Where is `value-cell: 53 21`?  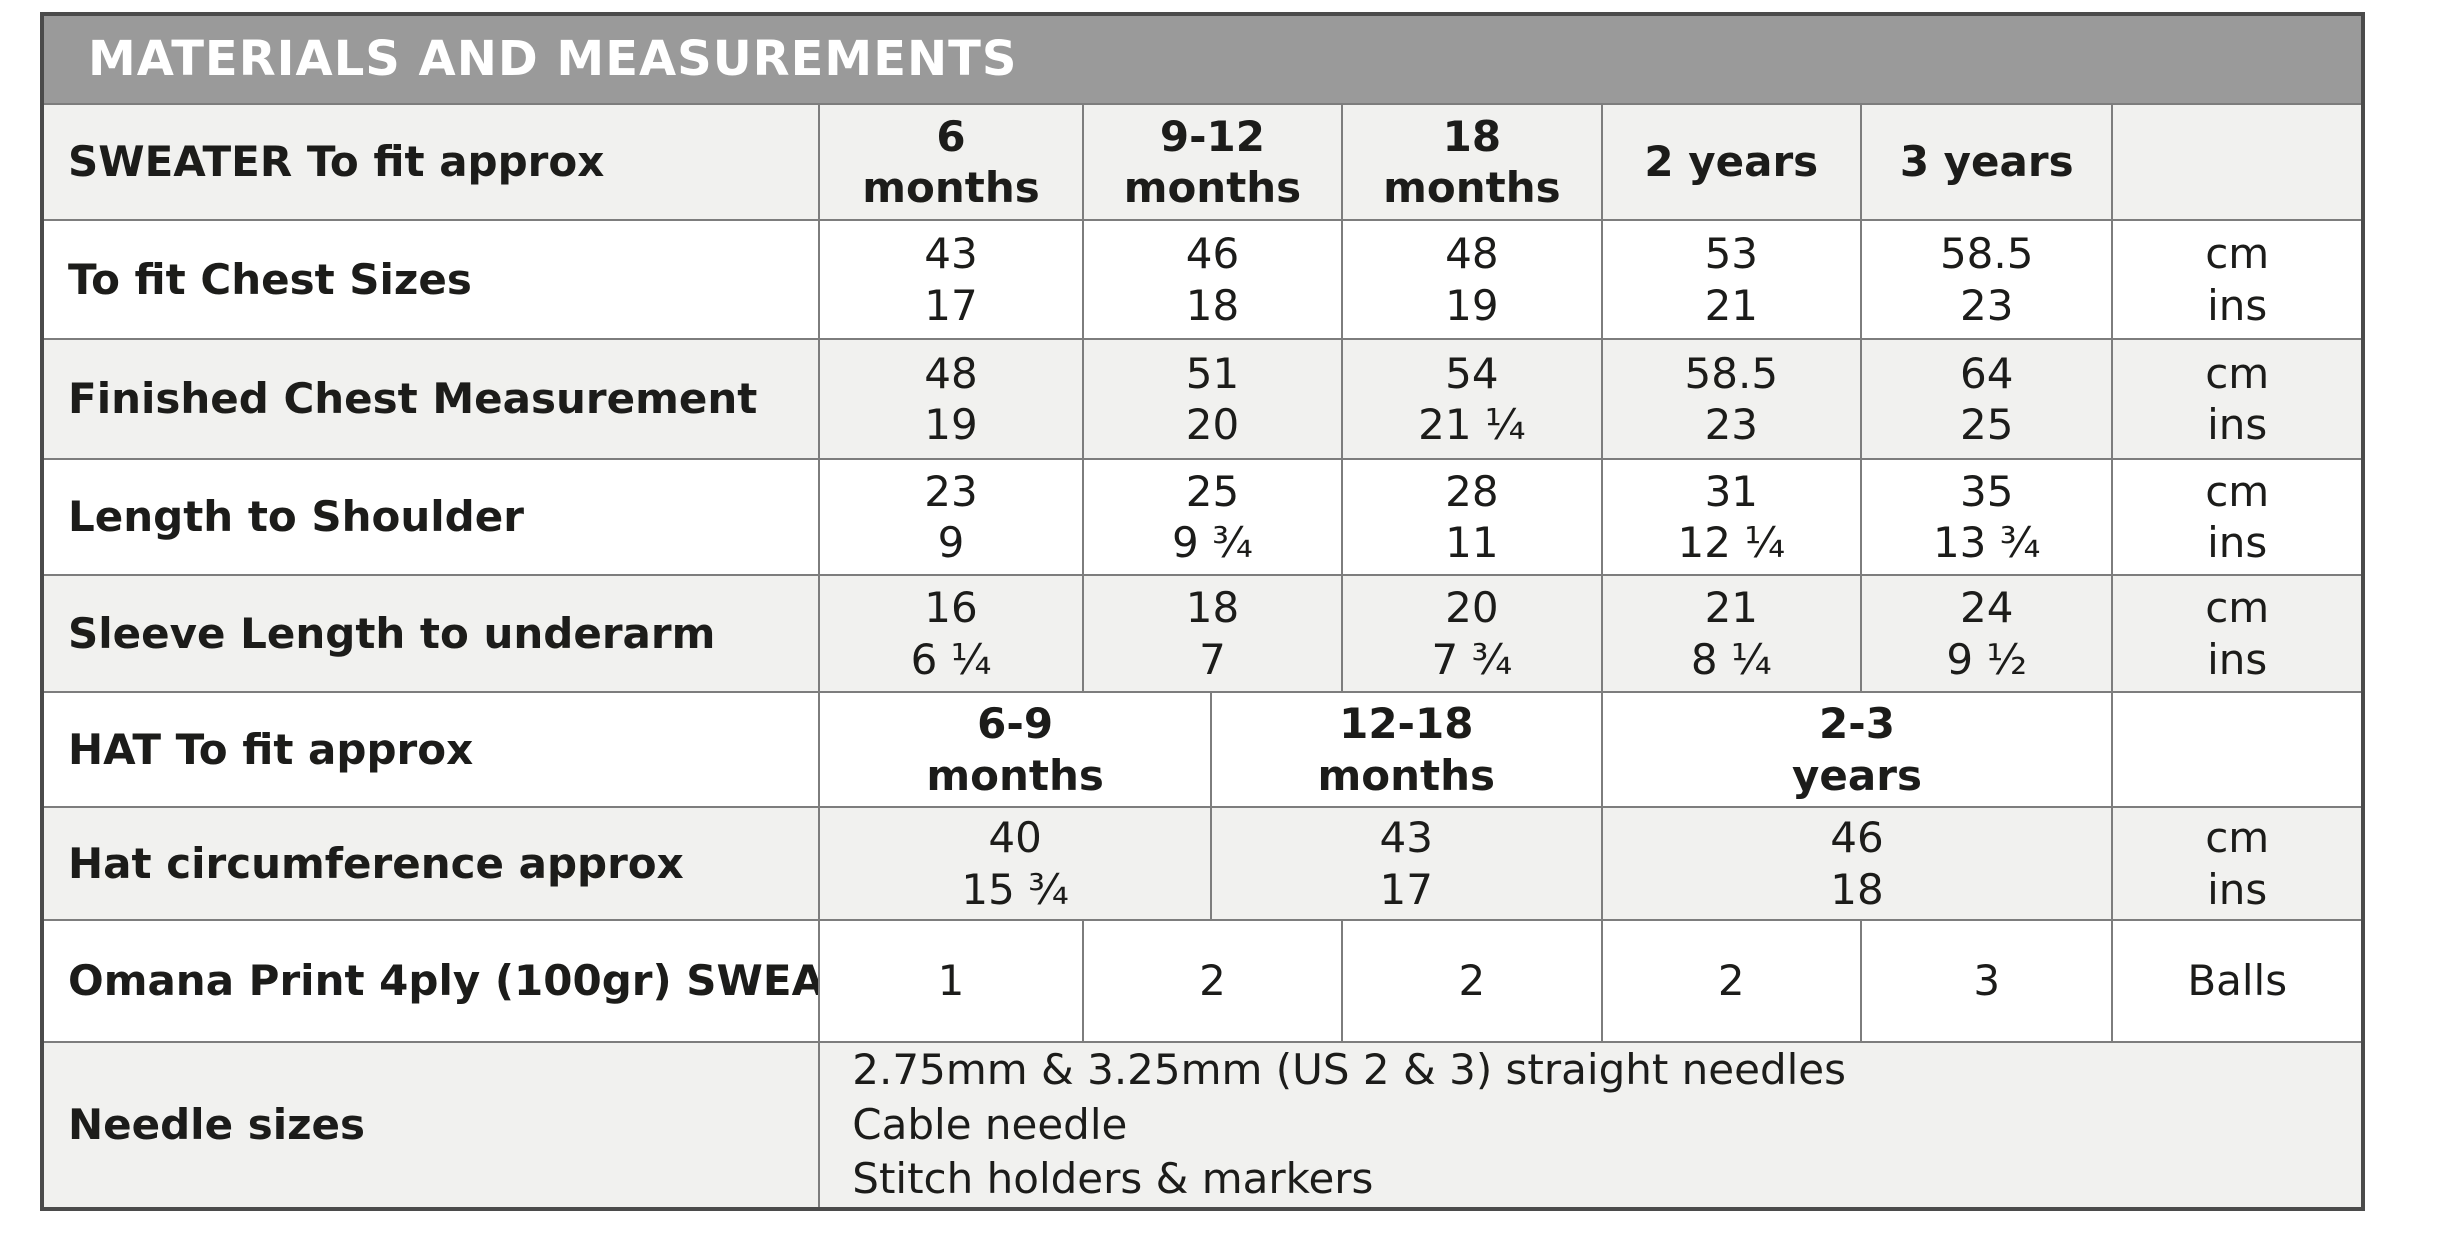
value-cell: 53 21 is located at coordinates (1731, 279).